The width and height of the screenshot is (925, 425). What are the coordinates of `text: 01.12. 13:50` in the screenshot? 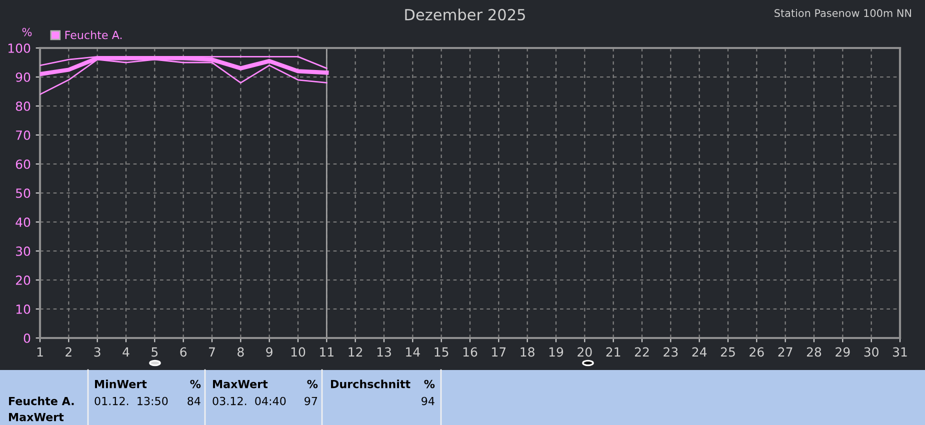 It's located at (131, 401).